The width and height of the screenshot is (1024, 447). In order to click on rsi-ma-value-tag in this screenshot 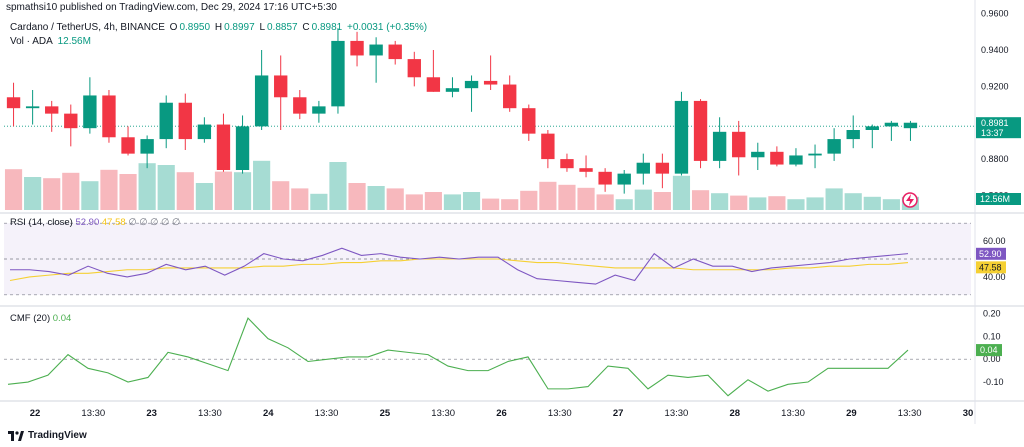, I will do `click(991, 267)`.